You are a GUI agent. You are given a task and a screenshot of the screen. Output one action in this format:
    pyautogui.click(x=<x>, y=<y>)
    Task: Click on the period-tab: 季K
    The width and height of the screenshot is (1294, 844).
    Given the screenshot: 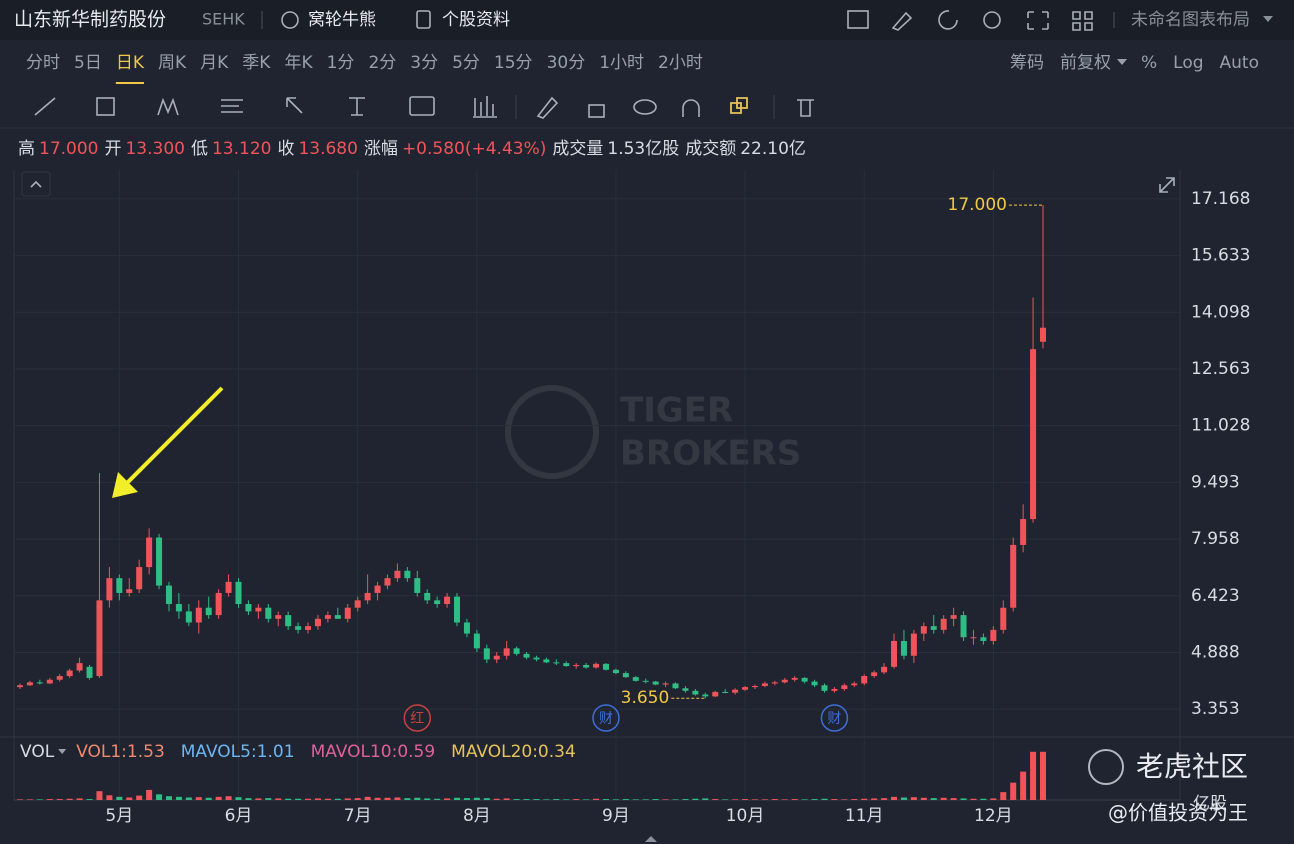 What is the action you would take?
    pyautogui.click(x=256, y=63)
    